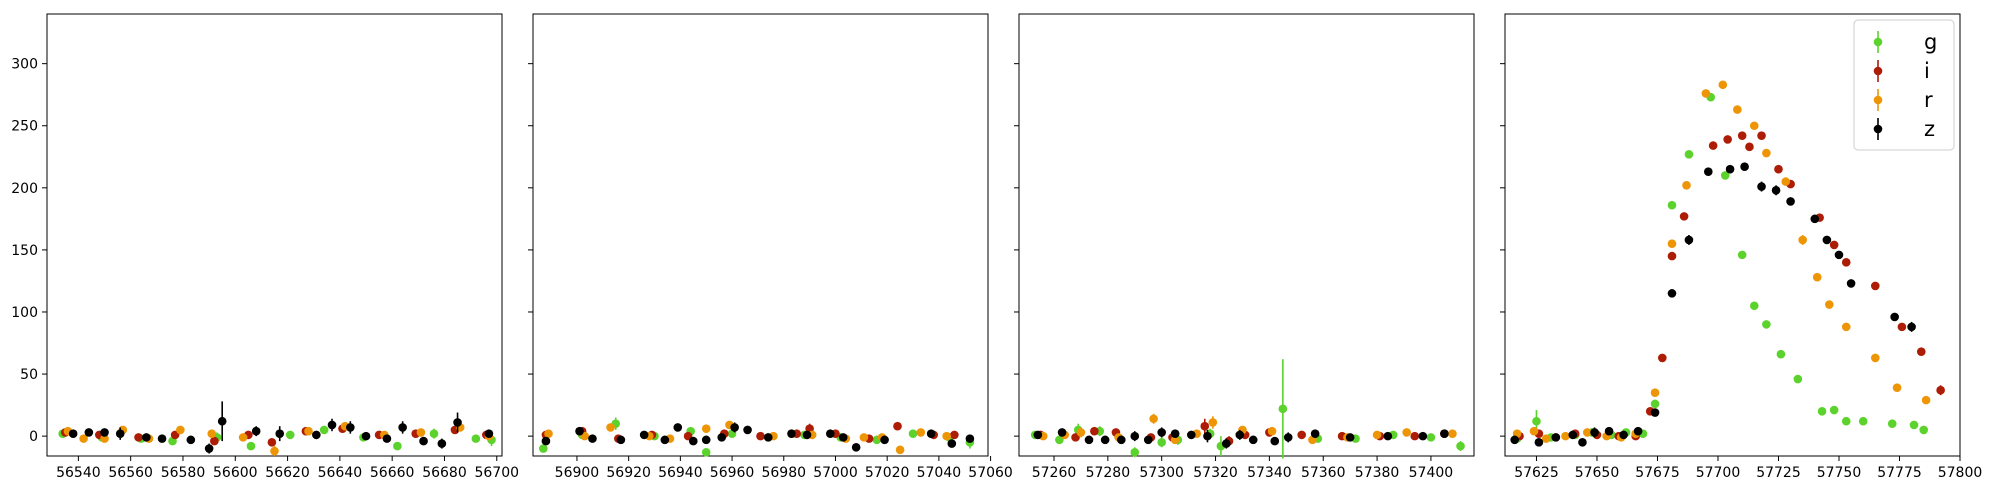 This screenshot has width=1990, height=488. I want to click on x-tick-label: 56960, so click(732, 473).